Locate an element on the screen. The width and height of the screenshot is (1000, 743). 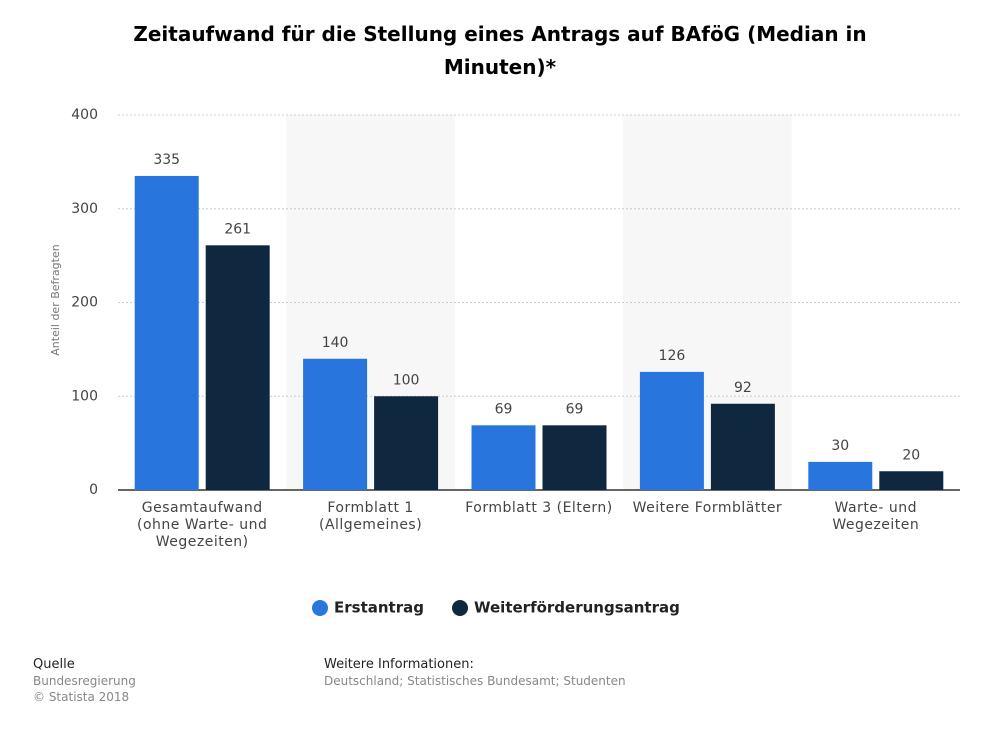
value-label: 261 is located at coordinates (237, 229).